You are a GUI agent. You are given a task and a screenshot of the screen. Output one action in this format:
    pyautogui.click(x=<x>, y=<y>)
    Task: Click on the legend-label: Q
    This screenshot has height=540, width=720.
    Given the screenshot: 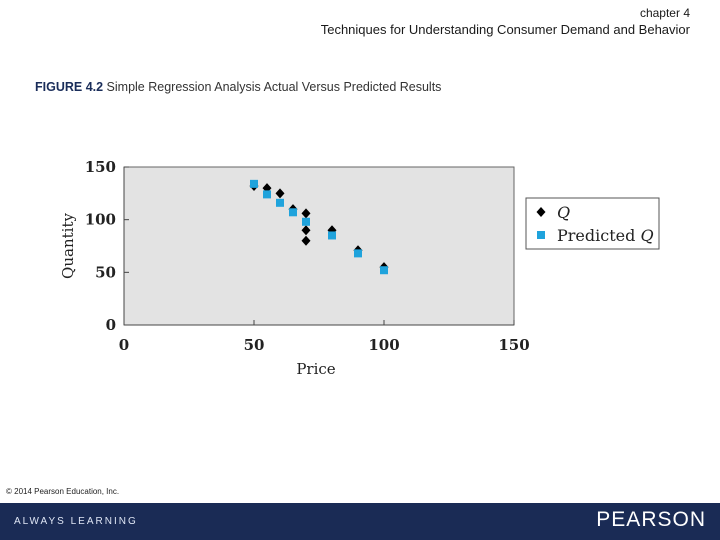 What is the action you would take?
    pyautogui.click(x=563, y=212)
    